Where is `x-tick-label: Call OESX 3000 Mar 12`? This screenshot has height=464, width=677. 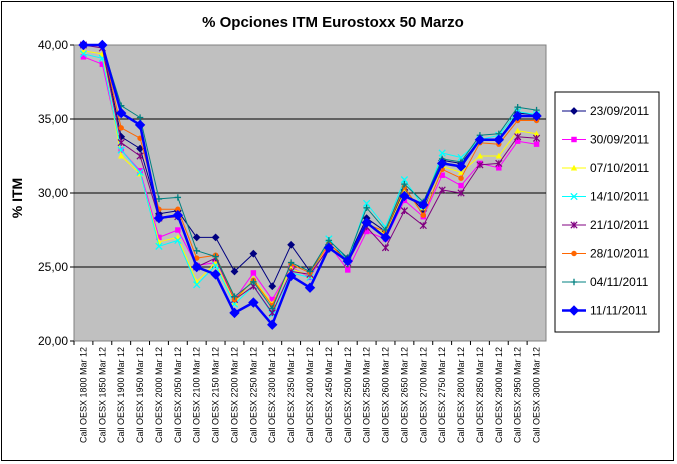 x-tick-label: Call OESX 3000 Mar 12 is located at coordinates (537, 395).